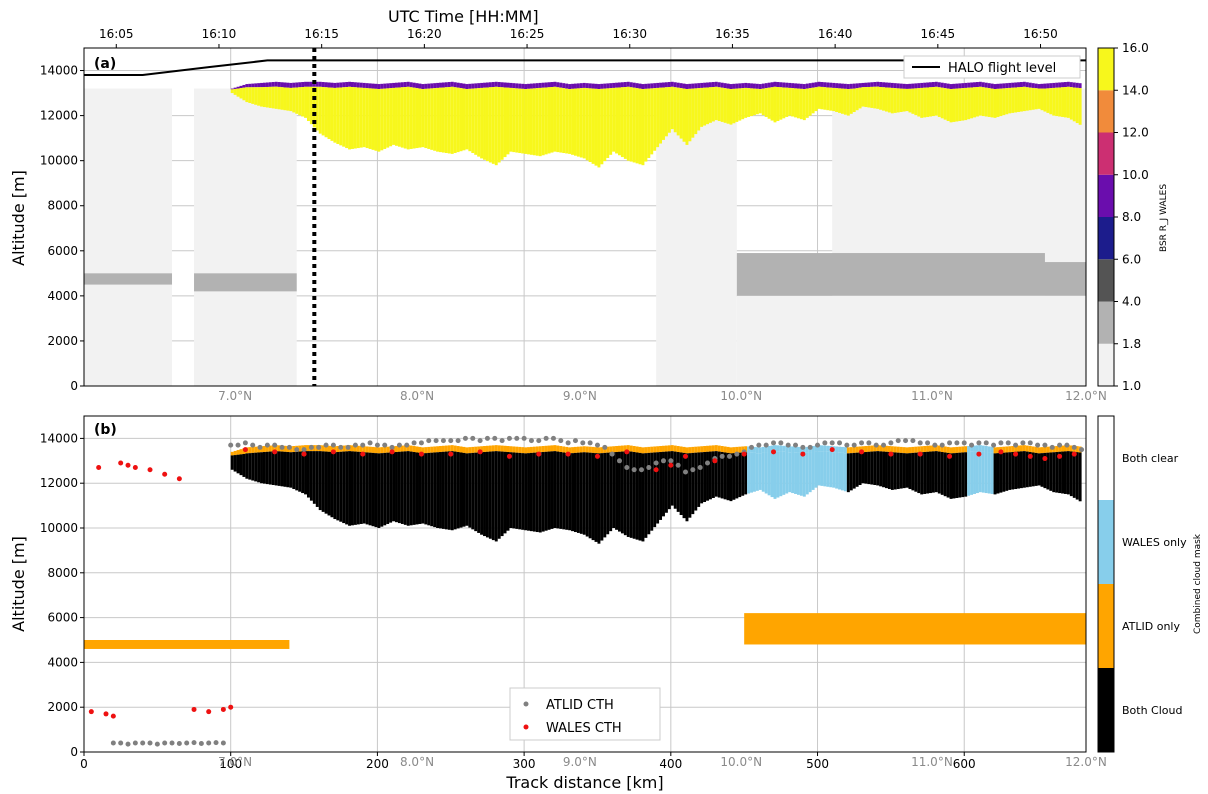  Describe the element at coordinates (245, 282) in the screenshot. I see `bsr-low-layer` at that location.